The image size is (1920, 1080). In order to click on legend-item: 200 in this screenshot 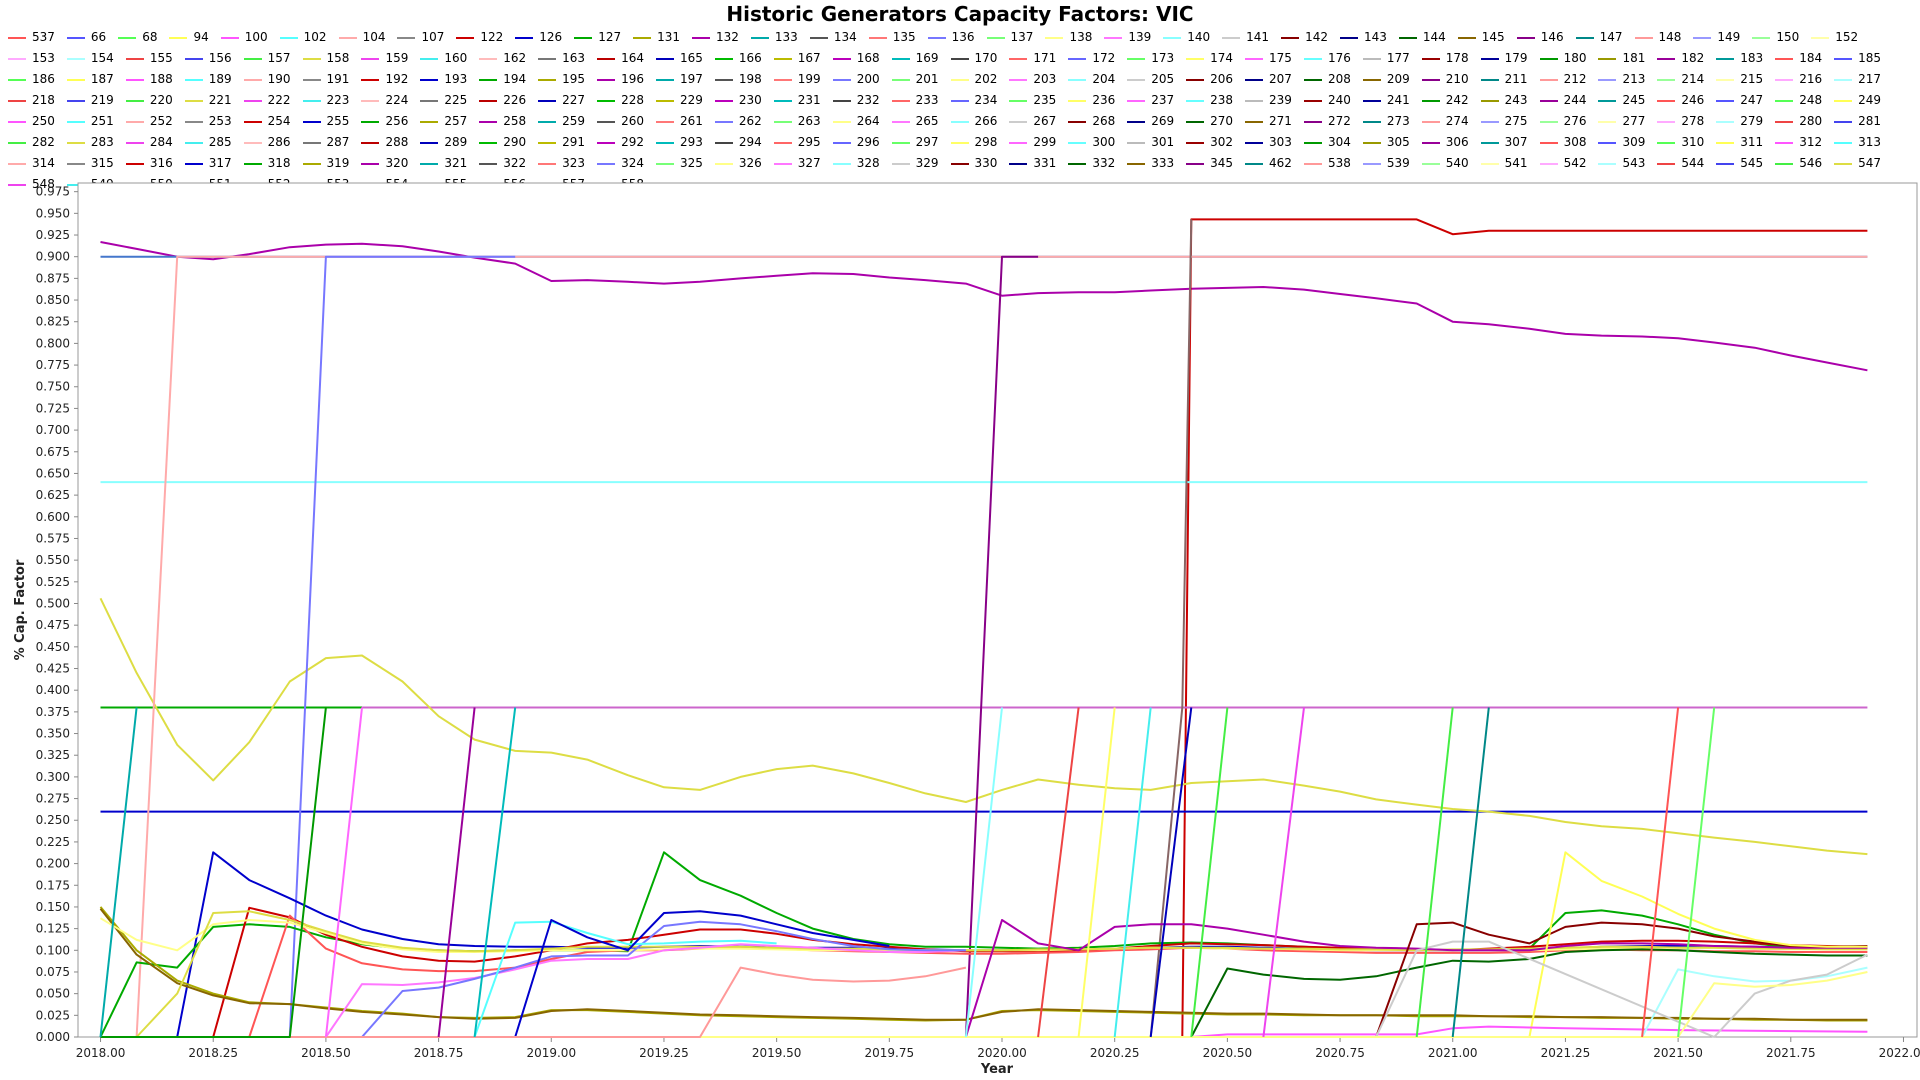, I will do `click(856, 79)`.